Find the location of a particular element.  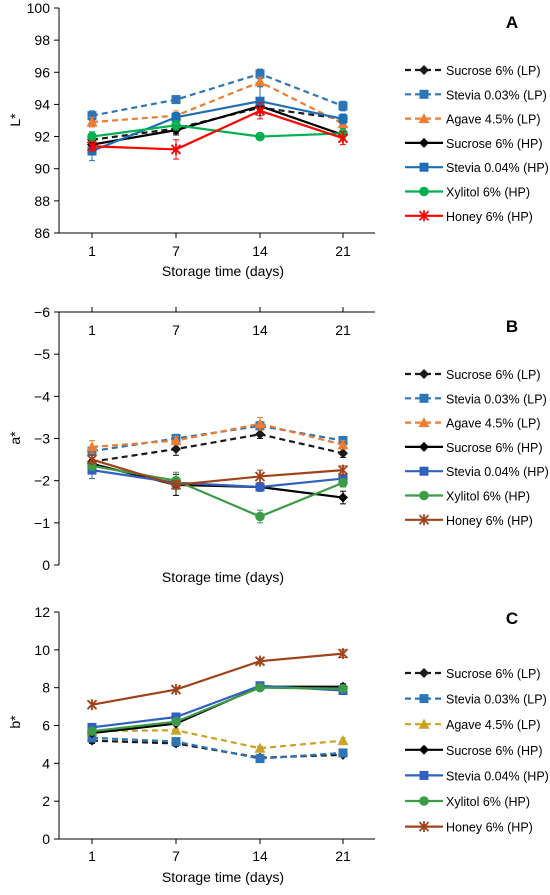

y-axis-title: a* is located at coordinates (15, 438).